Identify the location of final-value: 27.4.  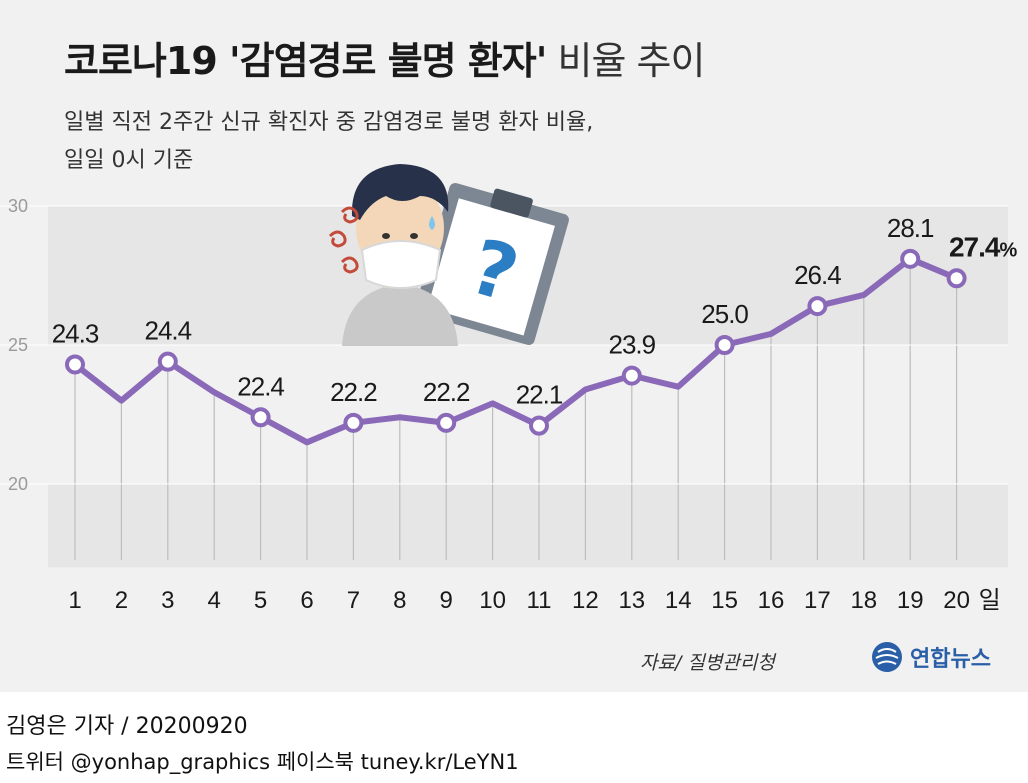
(975, 246).